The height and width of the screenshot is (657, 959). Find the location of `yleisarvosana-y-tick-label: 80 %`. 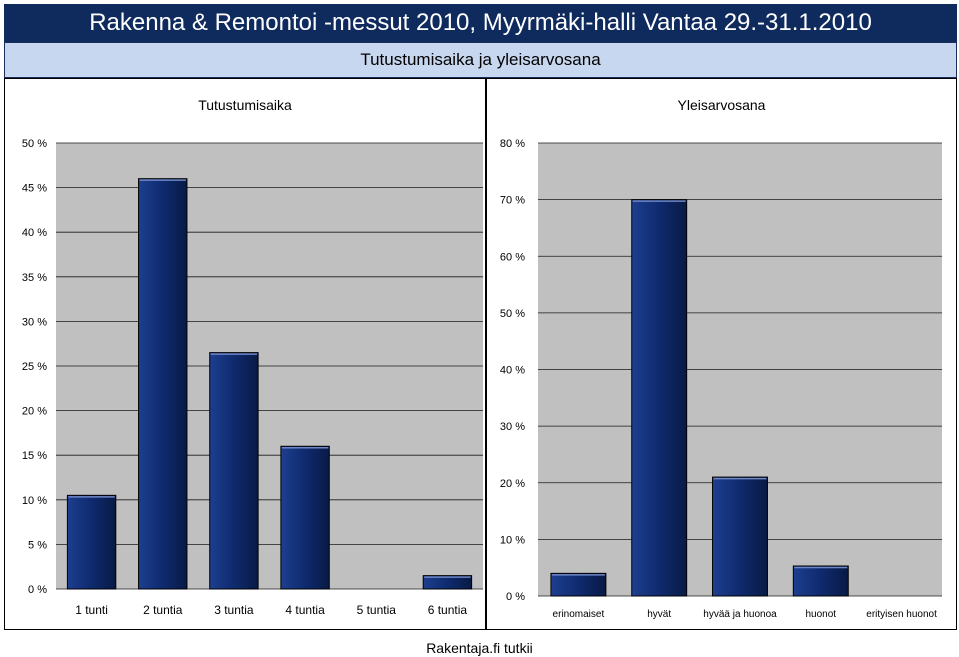

yleisarvosana-y-tick-label: 80 % is located at coordinates (512, 144).